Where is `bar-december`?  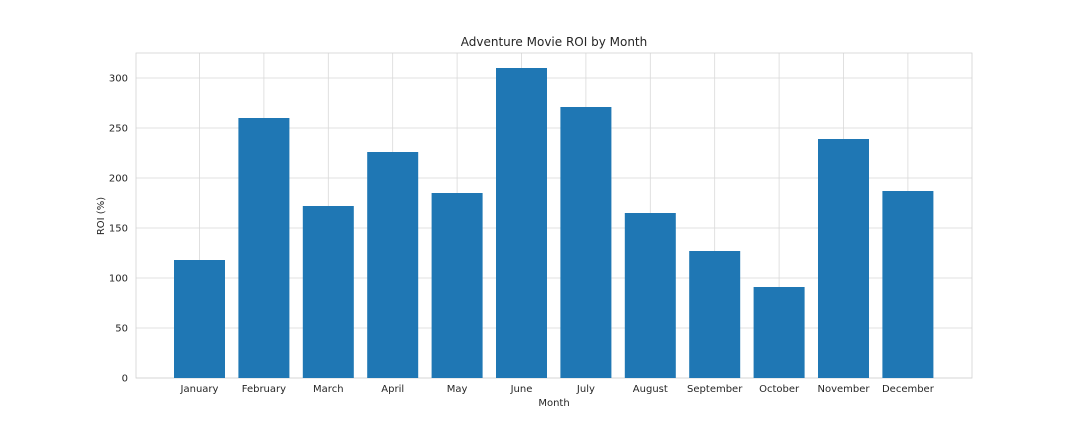 bar-december is located at coordinates (908, 284).